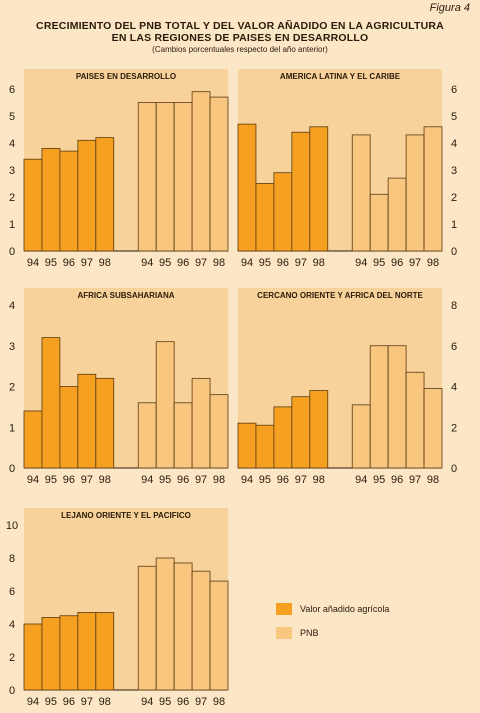 The height and width of the screenshot is (713, 480). I want to click on title-line-2: EN LAS REGIONES DE PAISES EN DESARROLLO, so click(240, 38).